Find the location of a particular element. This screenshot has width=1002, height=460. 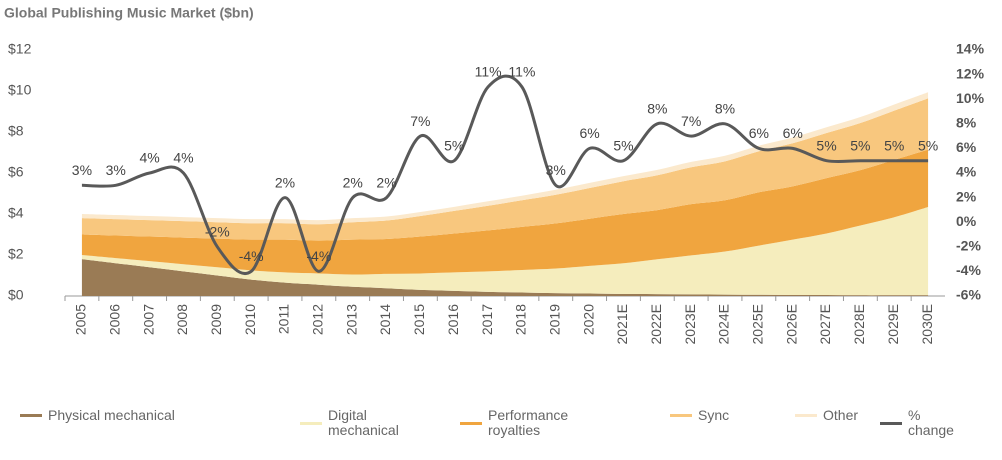

x-tick-label: 2028E is located at coordinates (859, 324).